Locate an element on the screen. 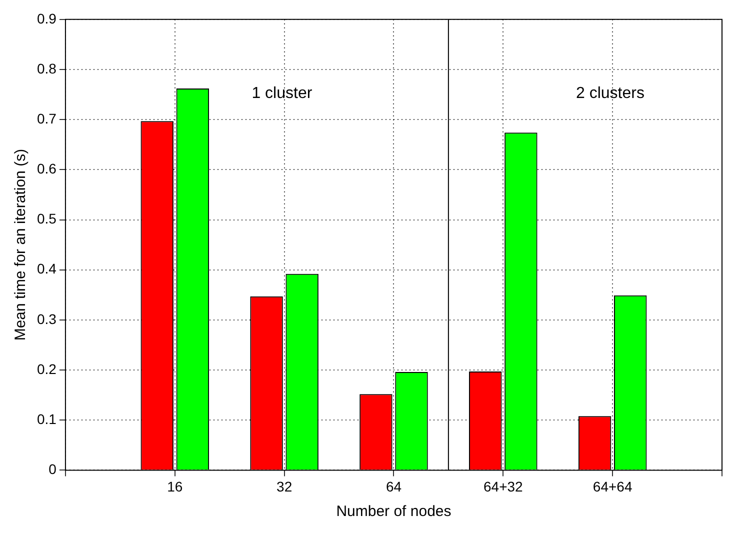  y-tick-label: 0.1 is located at coordinates (46, 418).